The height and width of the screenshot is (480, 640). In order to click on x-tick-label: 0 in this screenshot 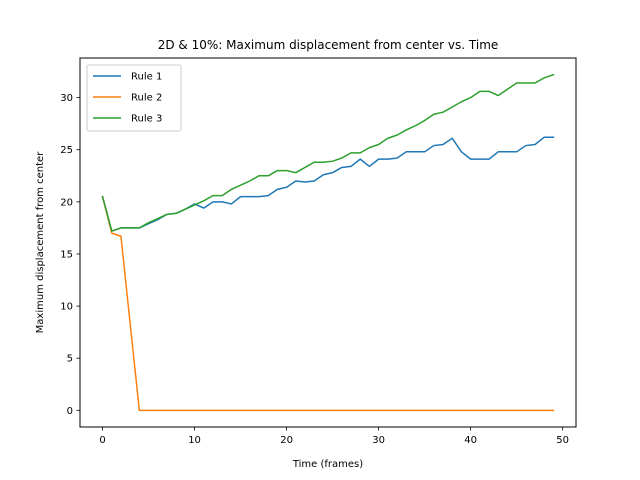, I will do `click(102, 440)`.